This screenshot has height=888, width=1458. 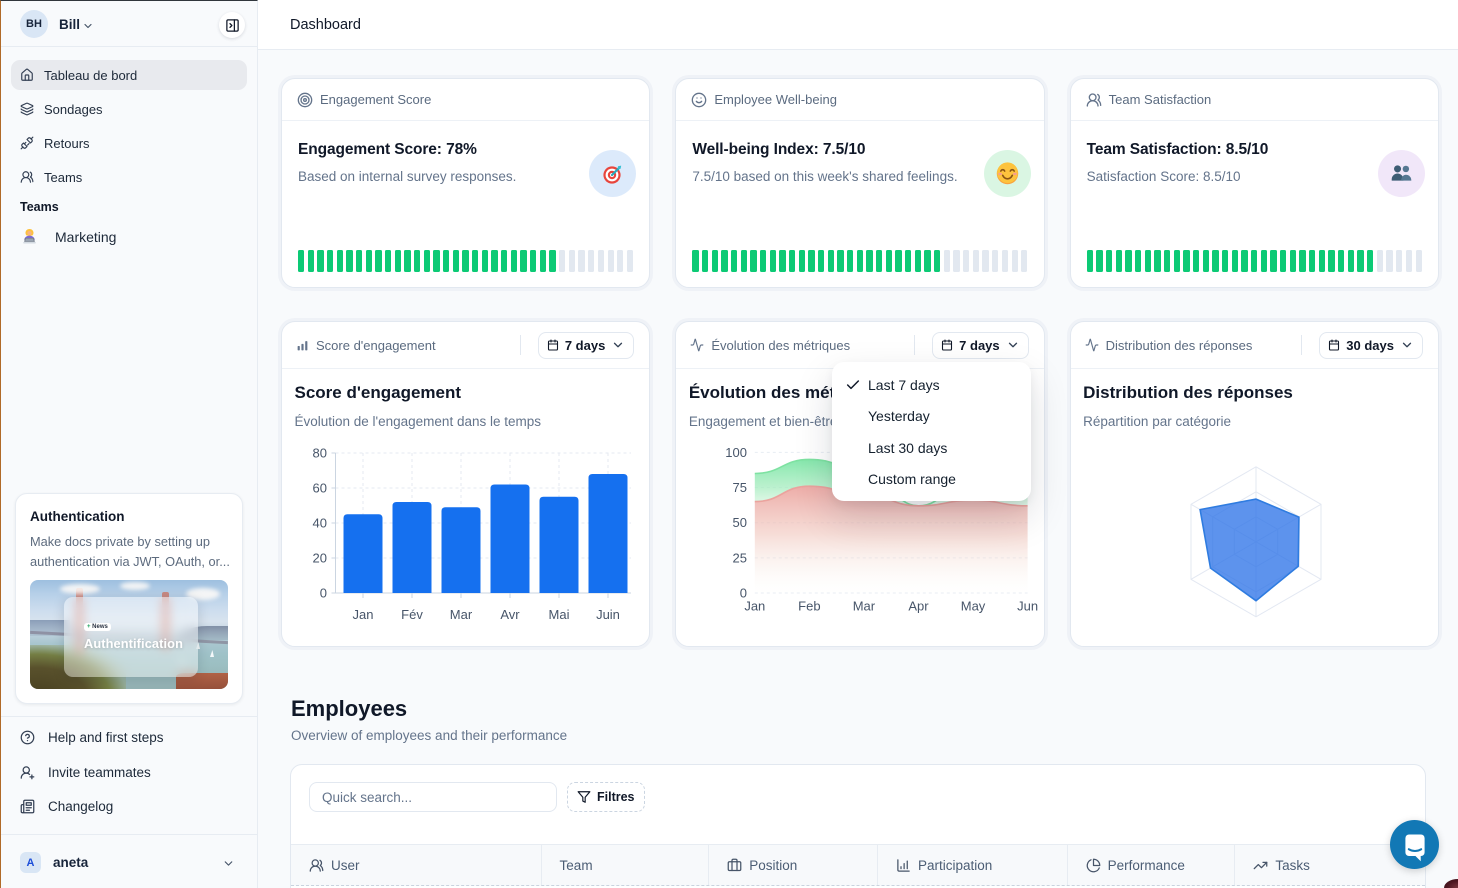 What do you see at coordinates (320, 488) in the screenshot?
I see `svg-text: 60` at bounding box center [320, 488].